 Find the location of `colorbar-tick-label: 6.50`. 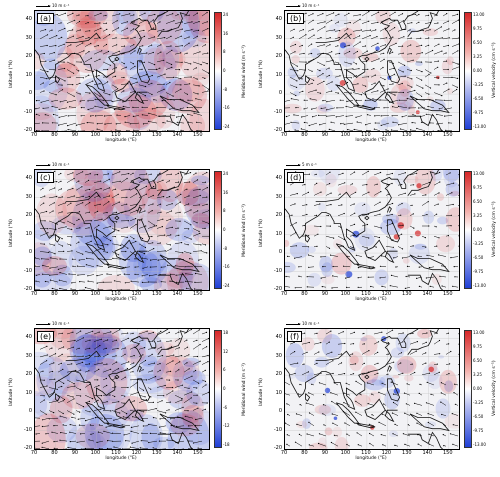

colorbar-tick-label: 6.50 is located at coordinates (477, 360).